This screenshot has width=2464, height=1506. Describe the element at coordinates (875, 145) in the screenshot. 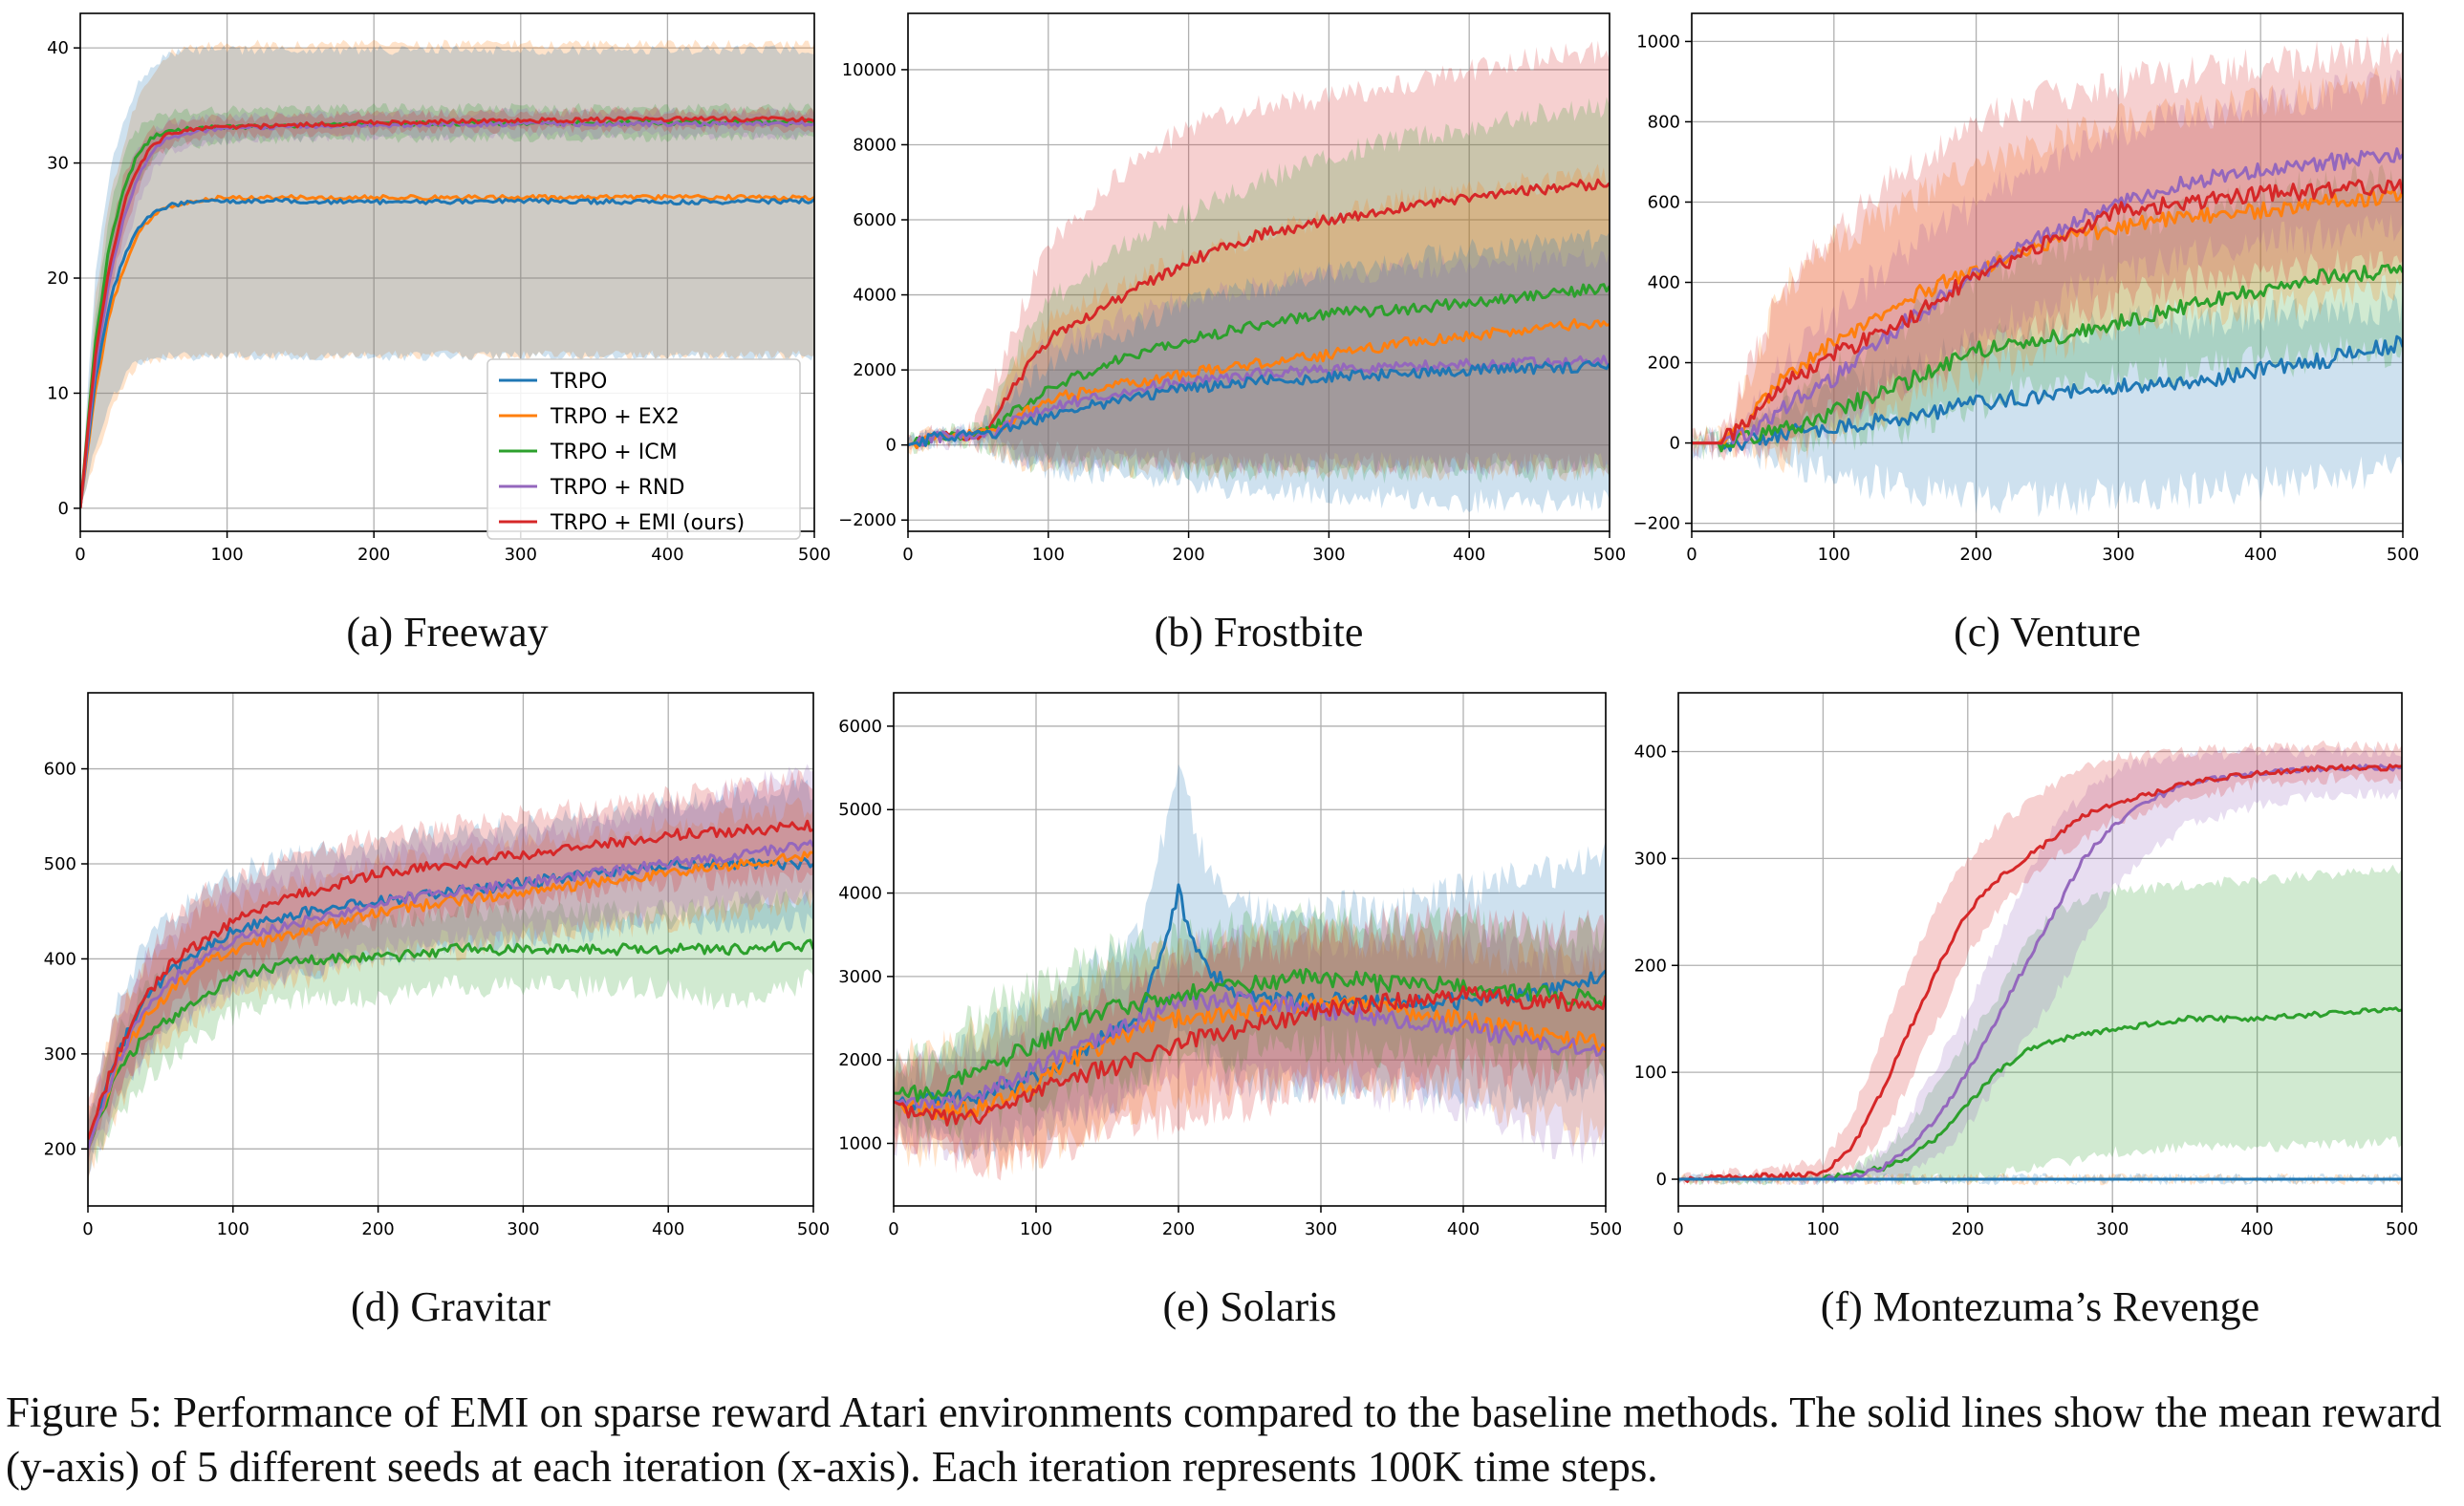

I see `y-tick-label: 8000` at that location.